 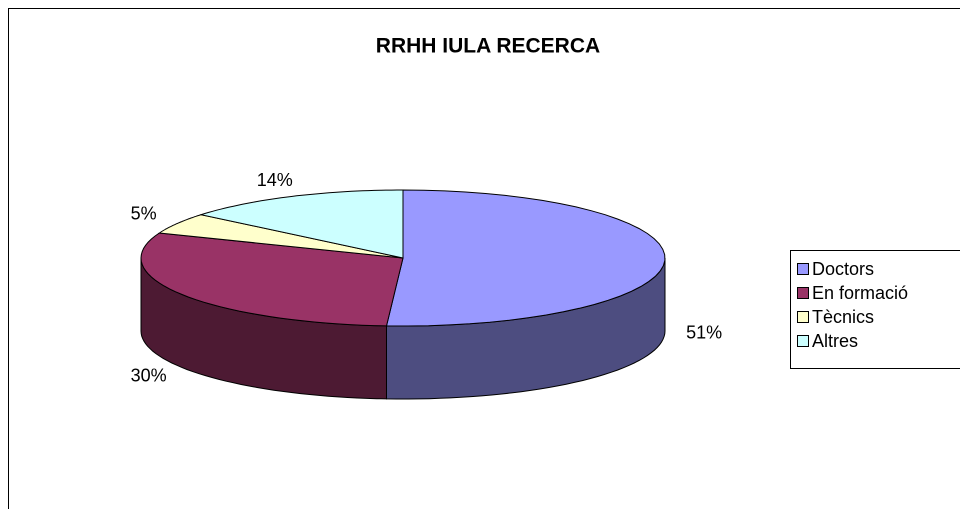 What do you see at coordinates (860, 293) in the screenshot?
I see `legend-label: En formació` at bounding box center [860, 293].